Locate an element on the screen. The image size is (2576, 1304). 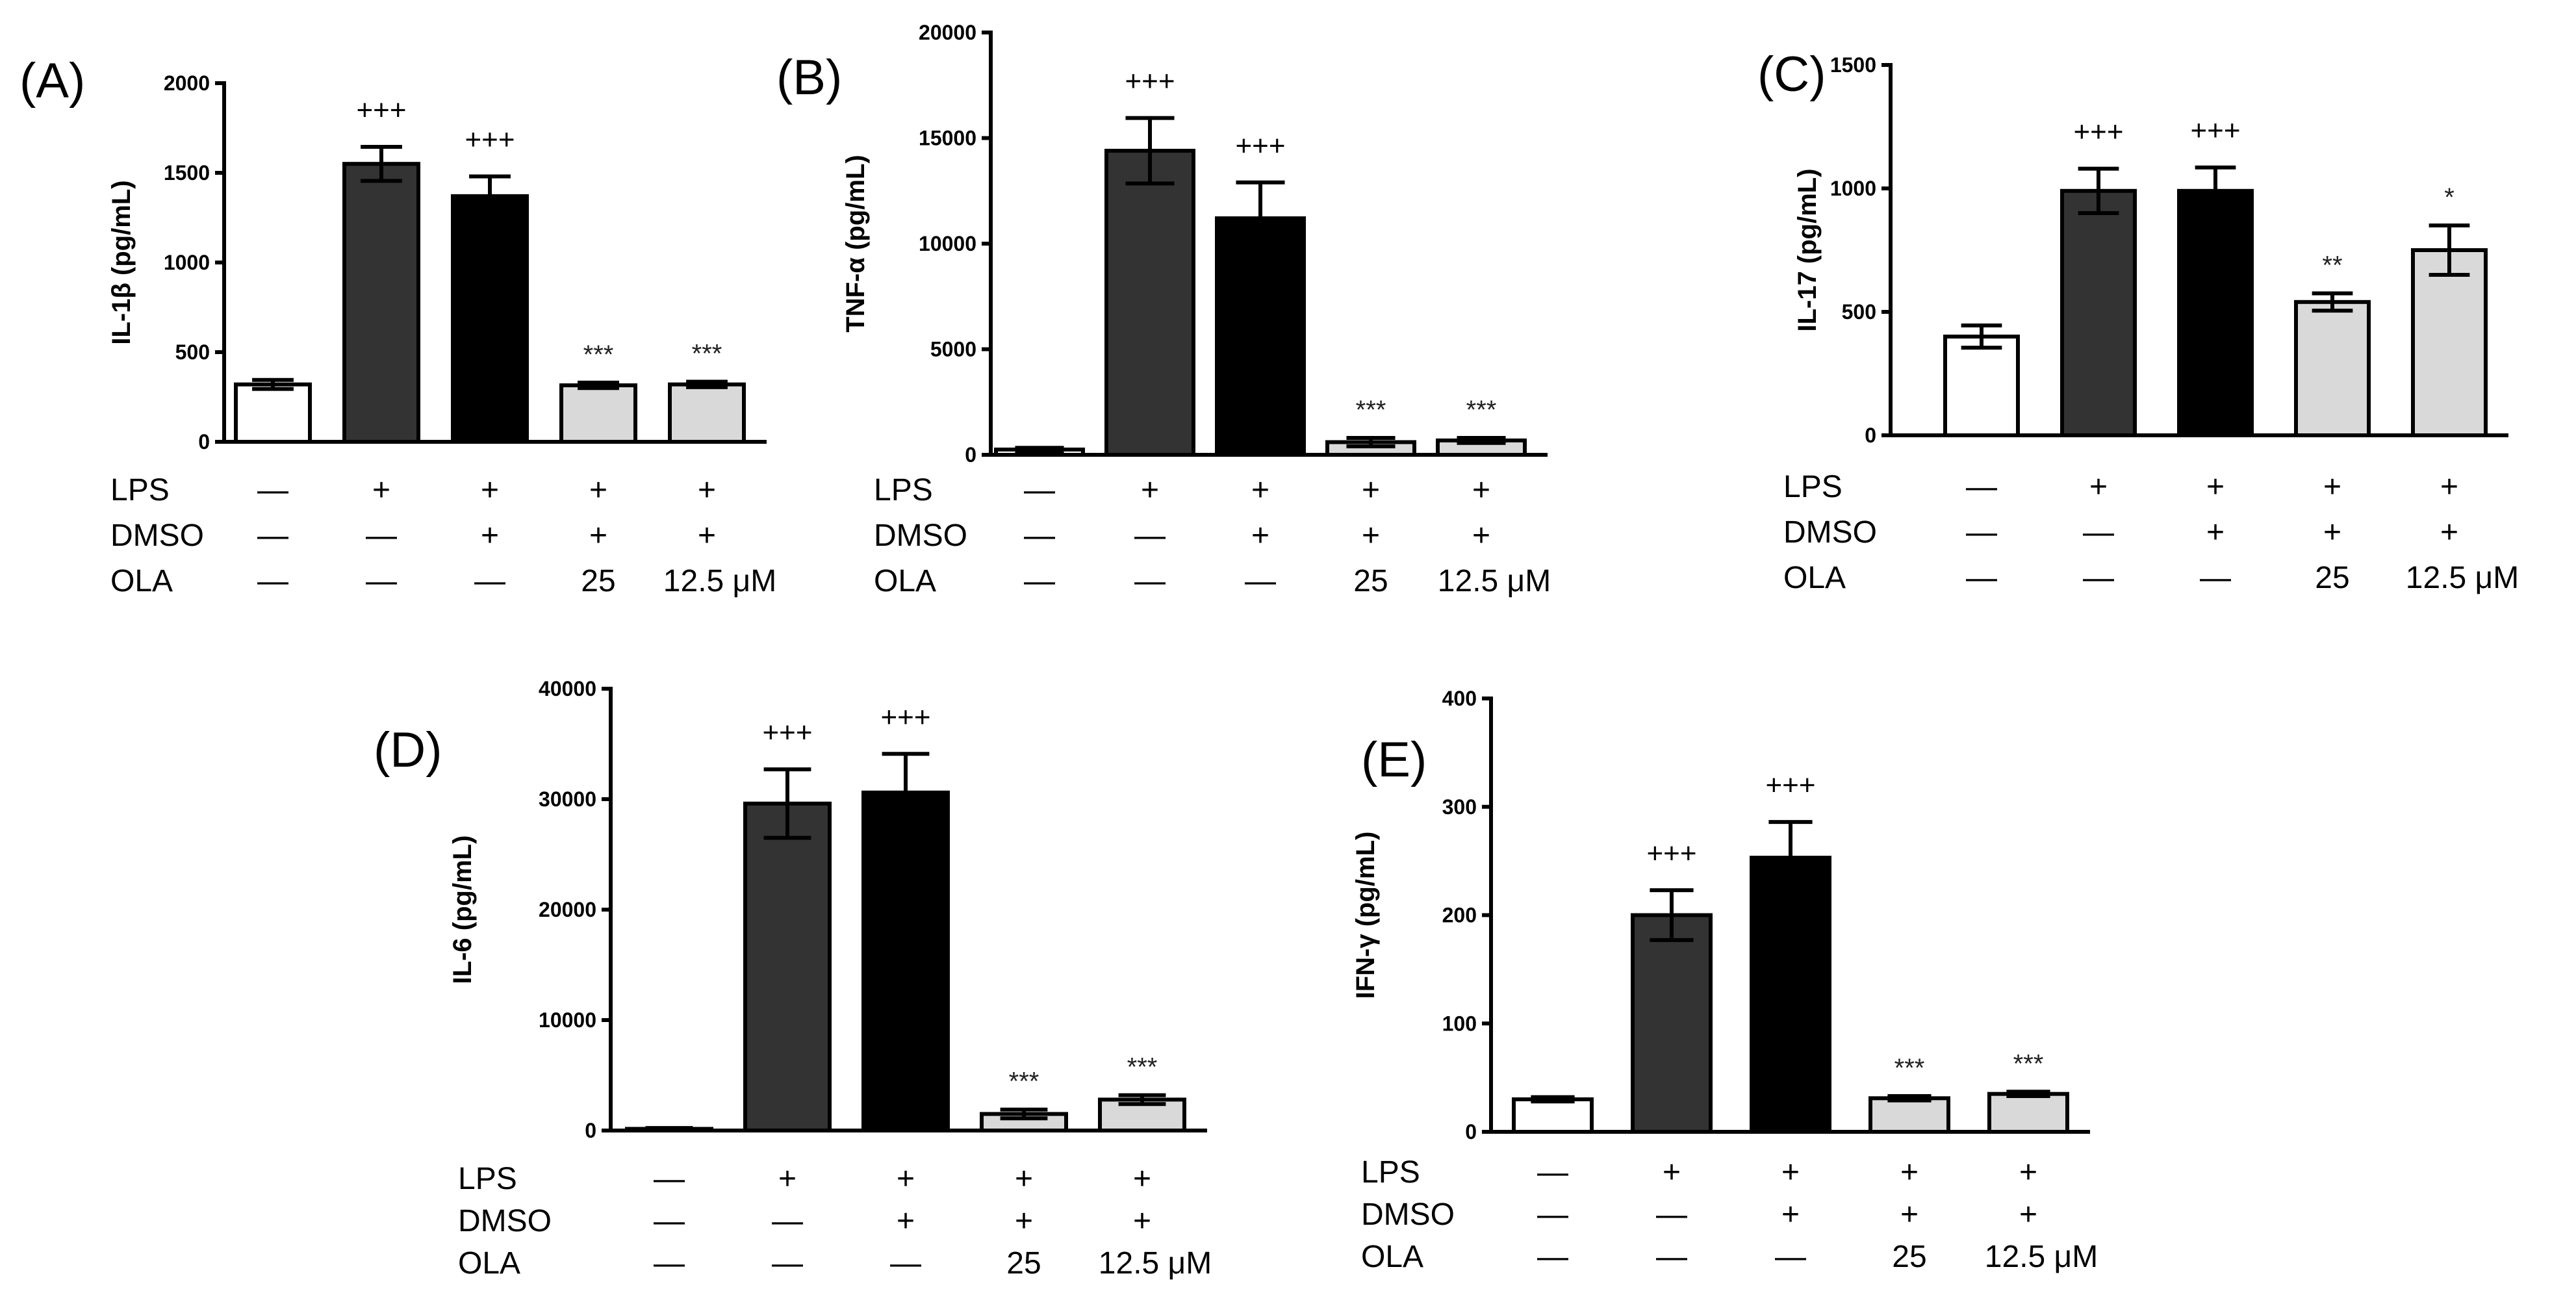
y-tick-label: 100 is located at coordinates (1459, 1023).